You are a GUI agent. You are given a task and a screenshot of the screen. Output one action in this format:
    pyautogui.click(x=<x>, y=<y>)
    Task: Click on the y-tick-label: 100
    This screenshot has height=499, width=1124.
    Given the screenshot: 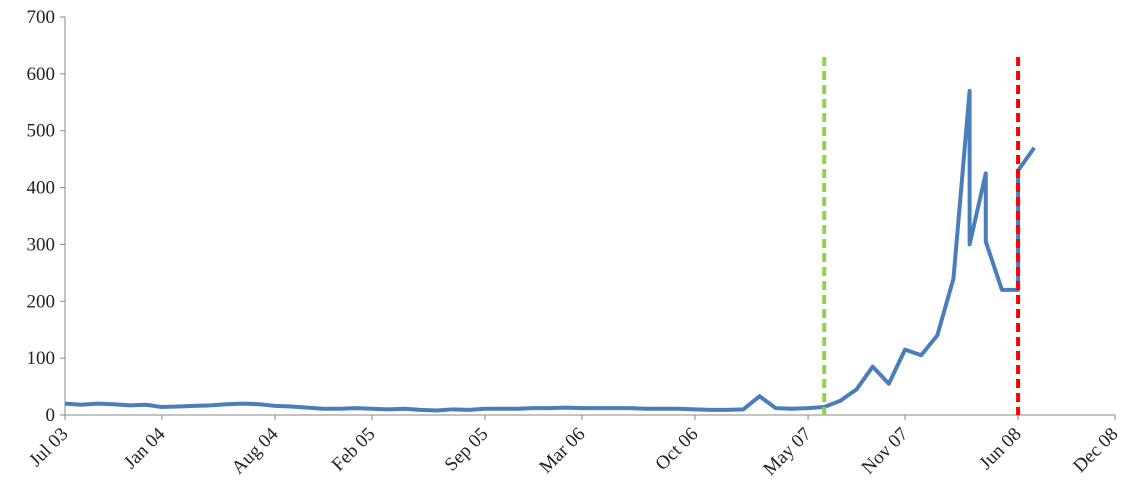 What is the action you would take?
    pyautogui.click(x=41, y=358)
    